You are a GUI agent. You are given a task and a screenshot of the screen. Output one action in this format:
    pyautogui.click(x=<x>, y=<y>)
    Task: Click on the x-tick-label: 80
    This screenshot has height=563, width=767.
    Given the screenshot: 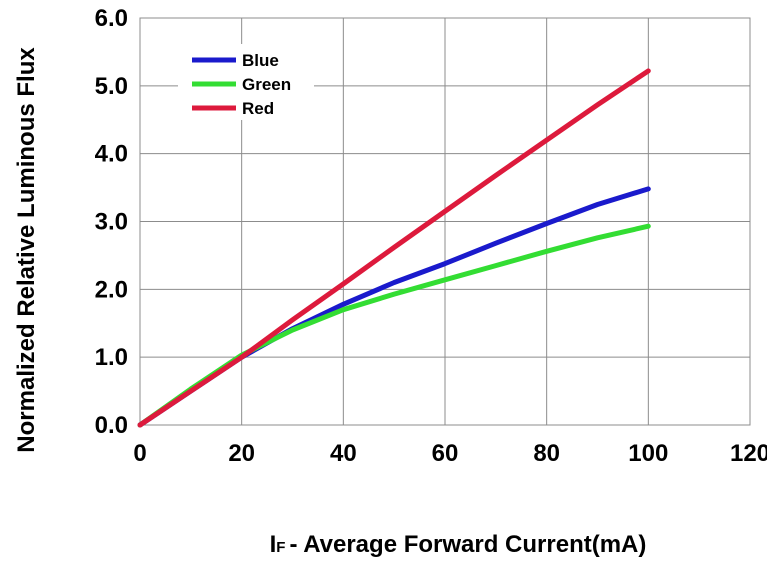 What is the action you would take?
    pyautogui.click(x=546, y=453)
    